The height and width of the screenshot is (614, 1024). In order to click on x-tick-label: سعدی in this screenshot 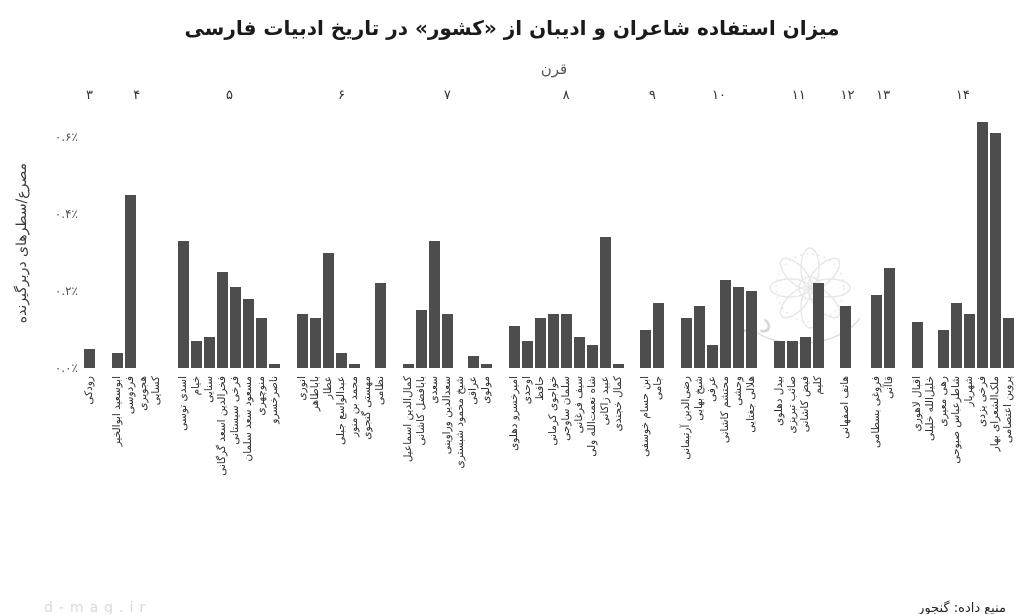, I will do `click(433, 390)`.